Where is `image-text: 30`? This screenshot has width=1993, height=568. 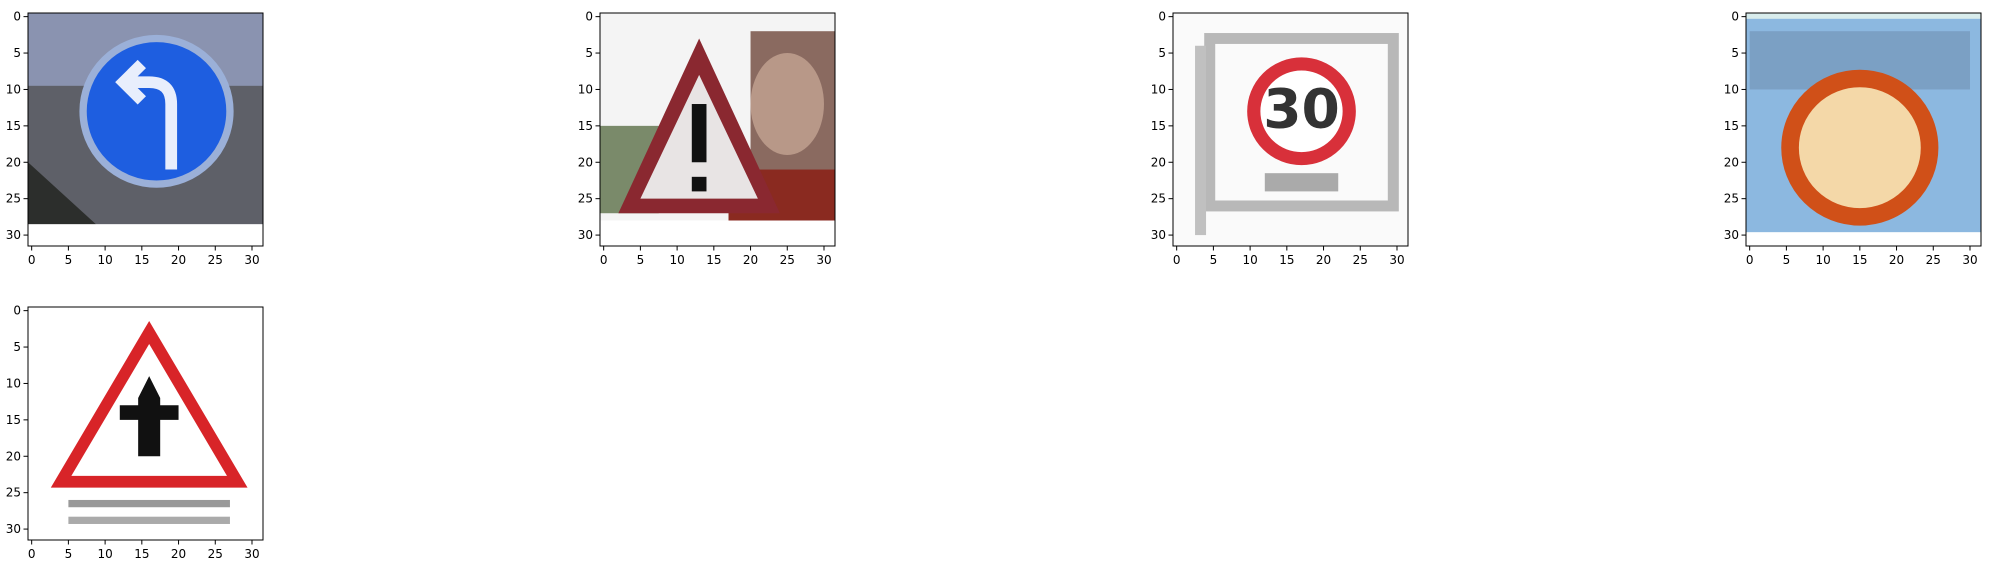 image-text: 30 is located at coordinates (1301, 109).